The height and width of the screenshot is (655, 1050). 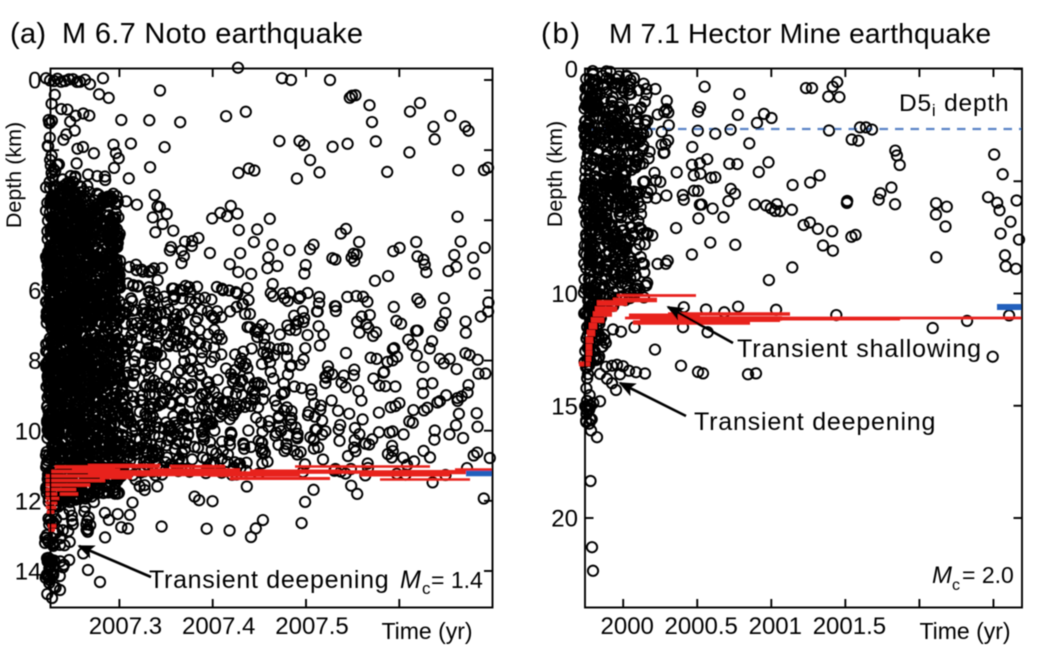 I want to click on svg-text: 8, so click(x=34, y=361).